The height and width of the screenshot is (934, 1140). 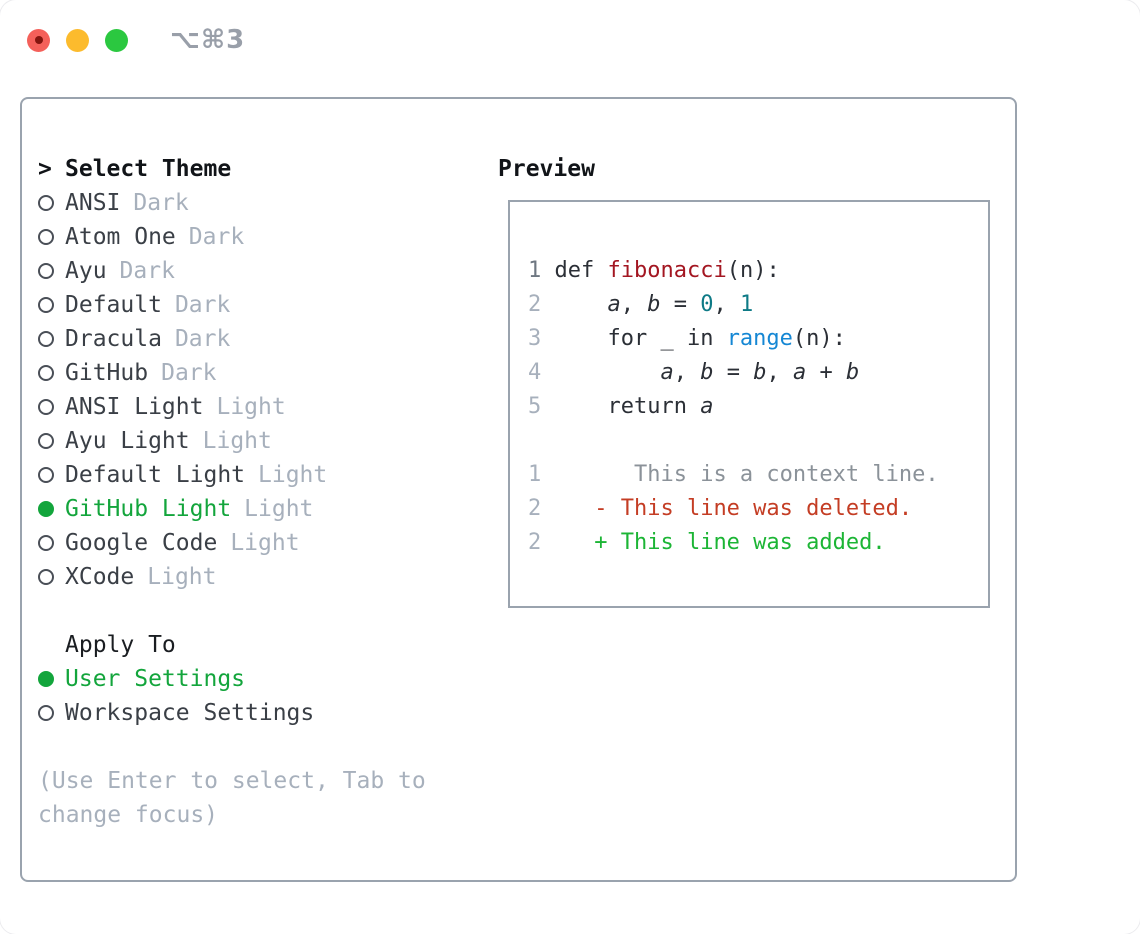 I want to click on apply-option: Workspace Settings, so click(x=258, y=713).